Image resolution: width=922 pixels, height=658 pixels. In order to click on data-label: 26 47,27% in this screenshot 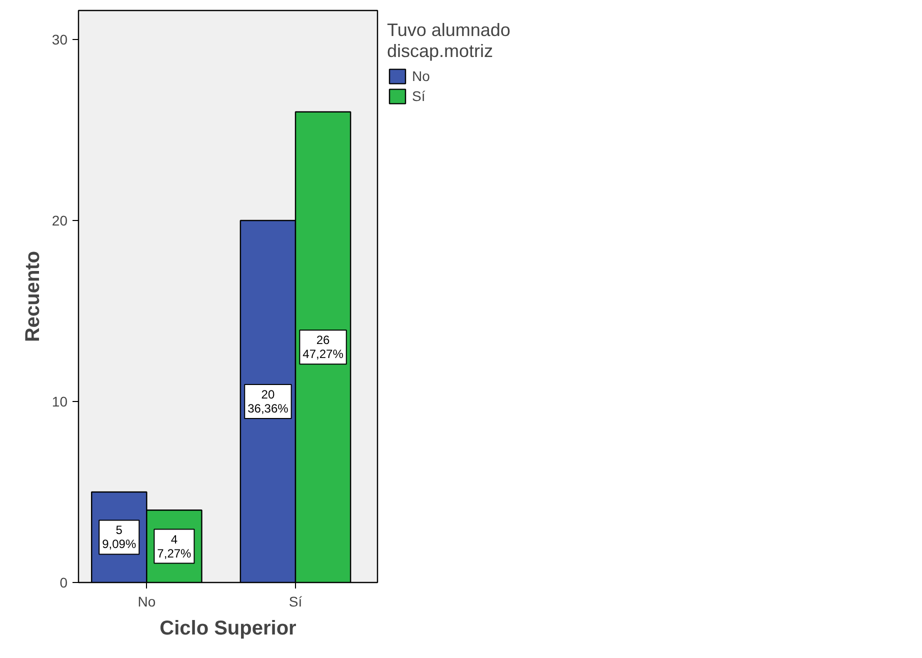, I will do `click(323, 347)`.